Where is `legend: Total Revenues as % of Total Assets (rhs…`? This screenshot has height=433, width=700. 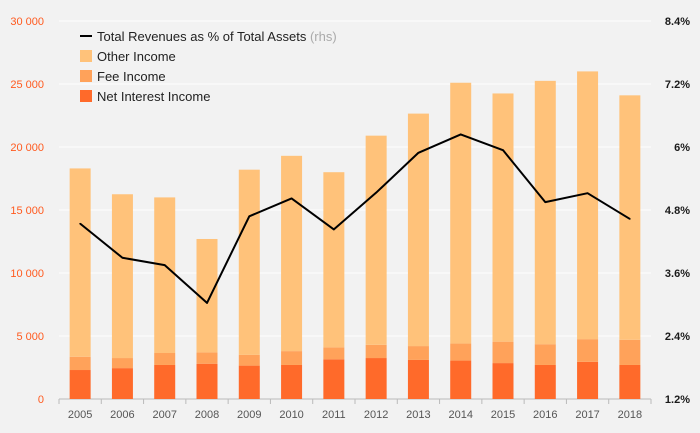 legend: Total Revenues as % of Total Assets (rhs… is located at coordinates (208, 66).